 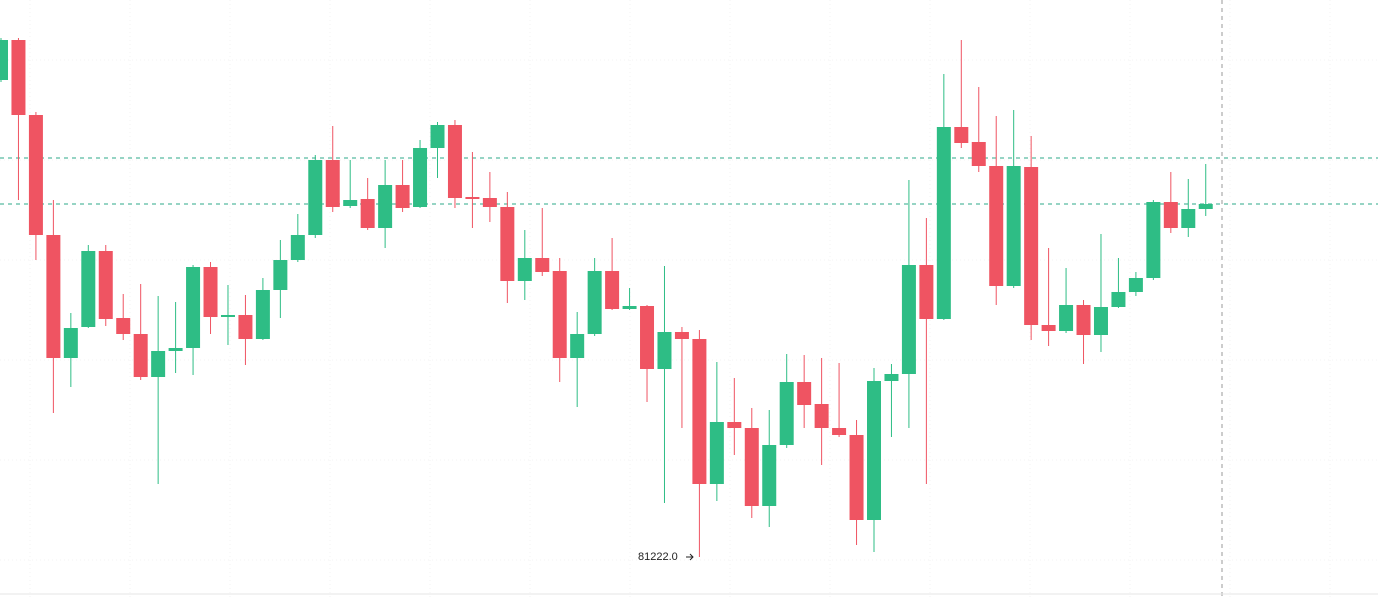 I want to click on annotation-arrow, so click(x=690, y=557).